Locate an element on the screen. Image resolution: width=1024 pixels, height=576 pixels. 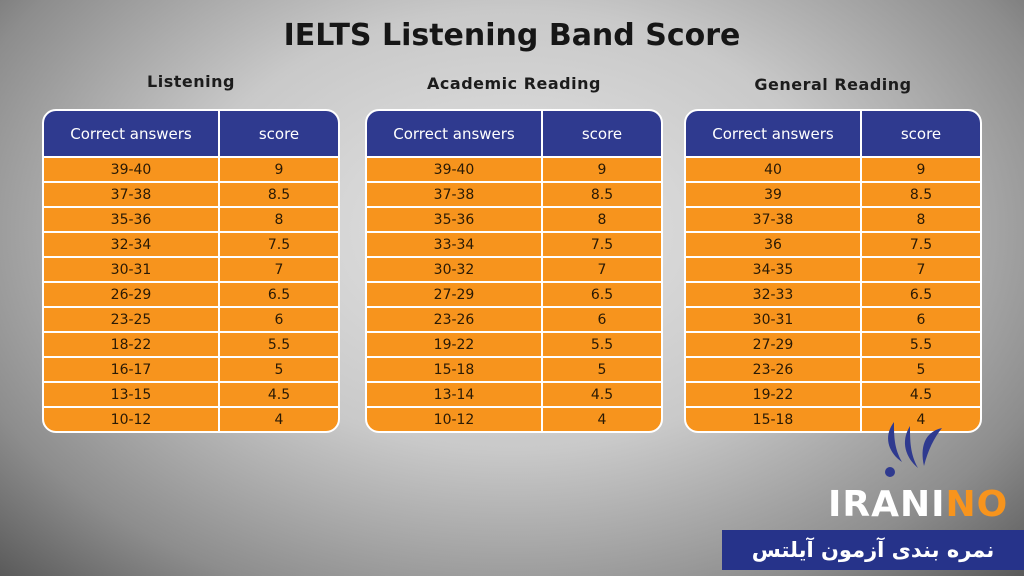
table-row: 16-17 5 is located at coordinates (191, 368).